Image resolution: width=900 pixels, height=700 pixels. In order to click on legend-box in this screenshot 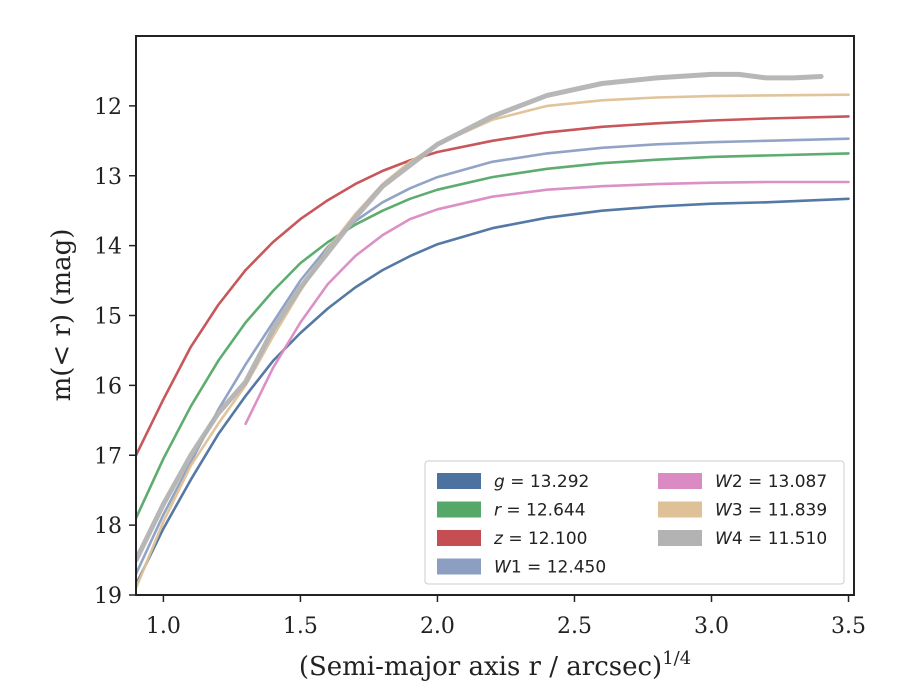, I will do `click(634, 522)`.